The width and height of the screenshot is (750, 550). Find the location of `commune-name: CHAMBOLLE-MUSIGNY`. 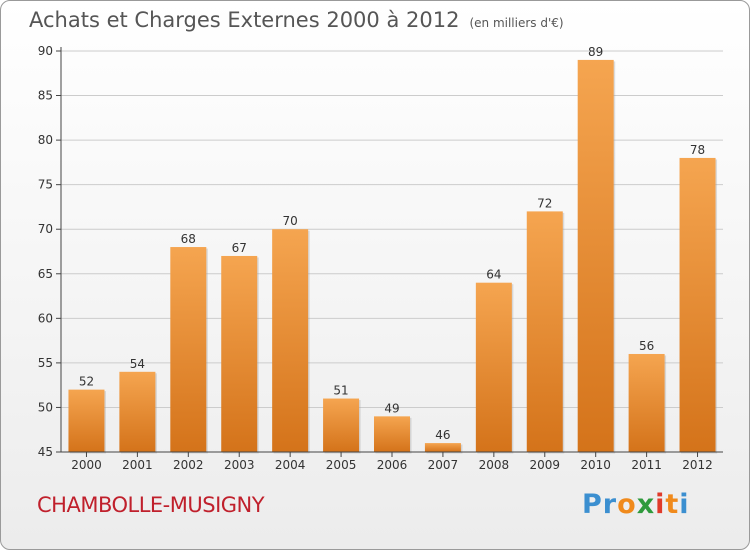

commune-name: CHAMBOLLE-MUSIGNY is located at coordinates (151, 505).